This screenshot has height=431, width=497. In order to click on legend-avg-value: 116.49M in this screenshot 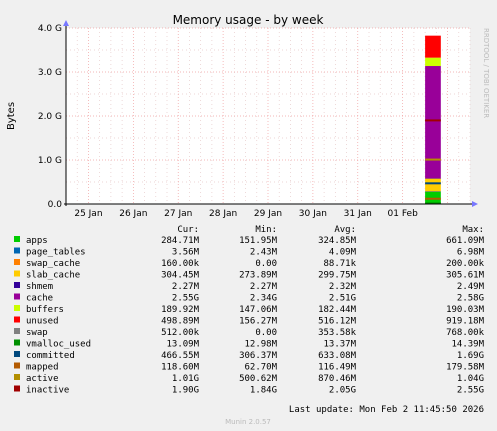, I will do `click(337, 368)`.